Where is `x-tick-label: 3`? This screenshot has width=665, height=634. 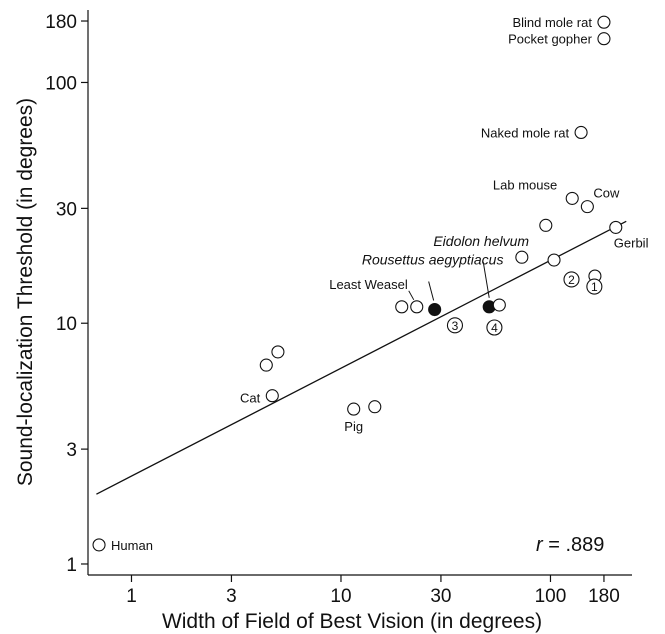
x-tick-label: 3 is located at coordinates (231, 596).